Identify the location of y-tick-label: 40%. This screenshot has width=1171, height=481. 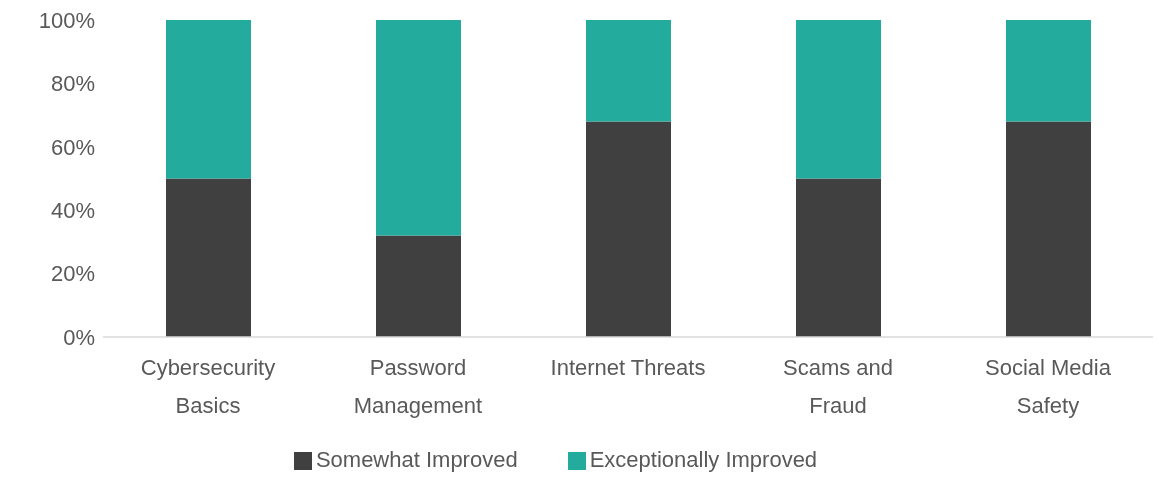
(72, 211).